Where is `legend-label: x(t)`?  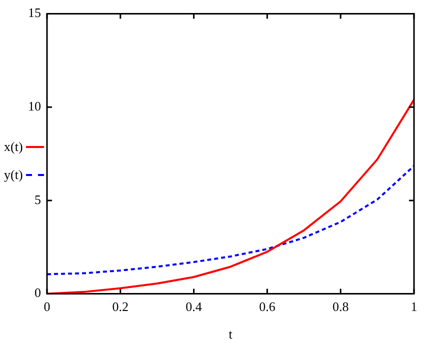 legend-label: x(t) is located at coordinates (13, 146).